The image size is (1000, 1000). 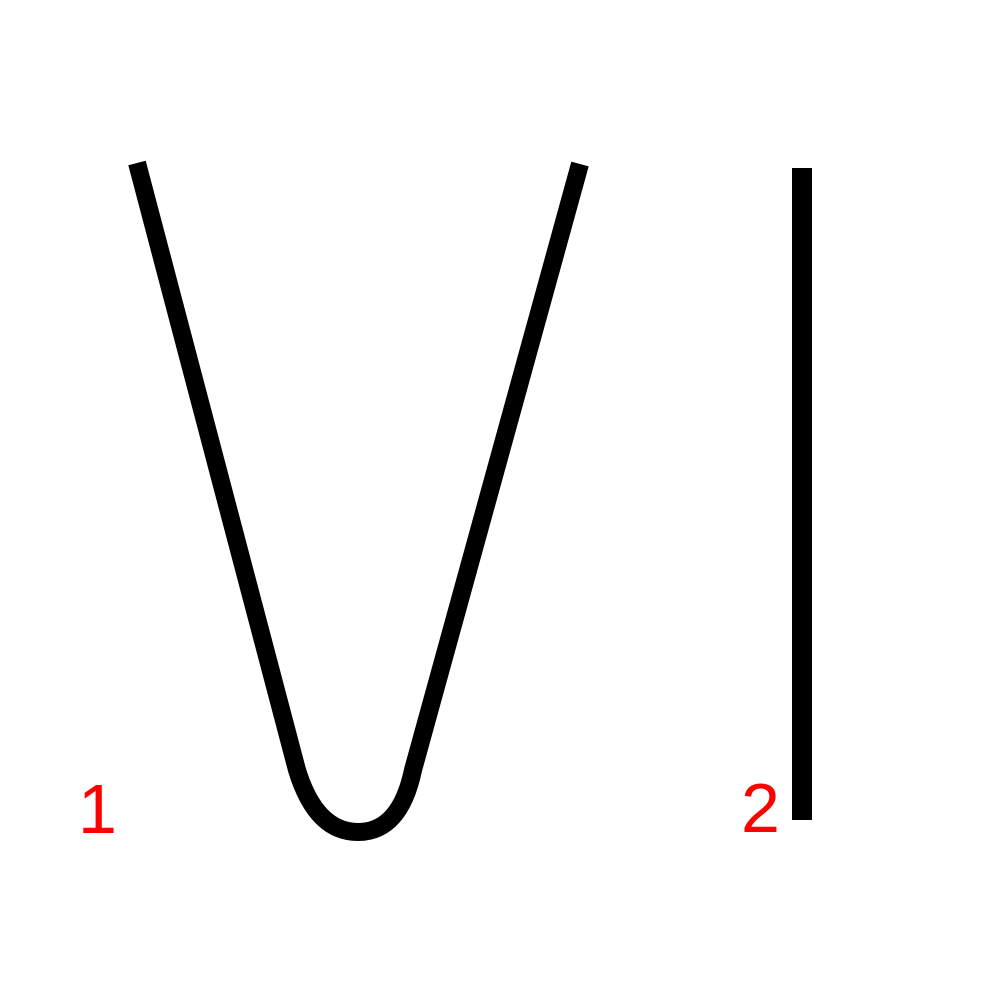 I want to click on figure-2-label: 2, so click(x=760, y=808).